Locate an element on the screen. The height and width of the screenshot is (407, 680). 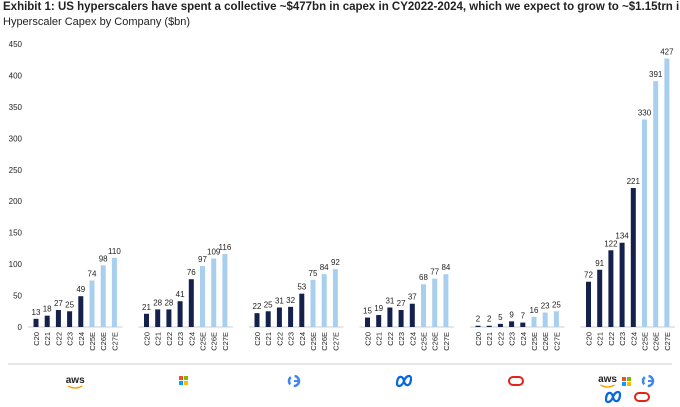
value-label: 91 is located at coordinates (599, 263).